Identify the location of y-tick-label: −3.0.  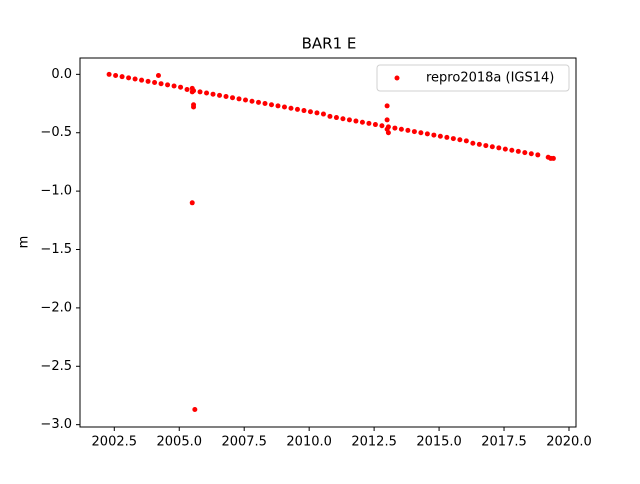
(56, 424).